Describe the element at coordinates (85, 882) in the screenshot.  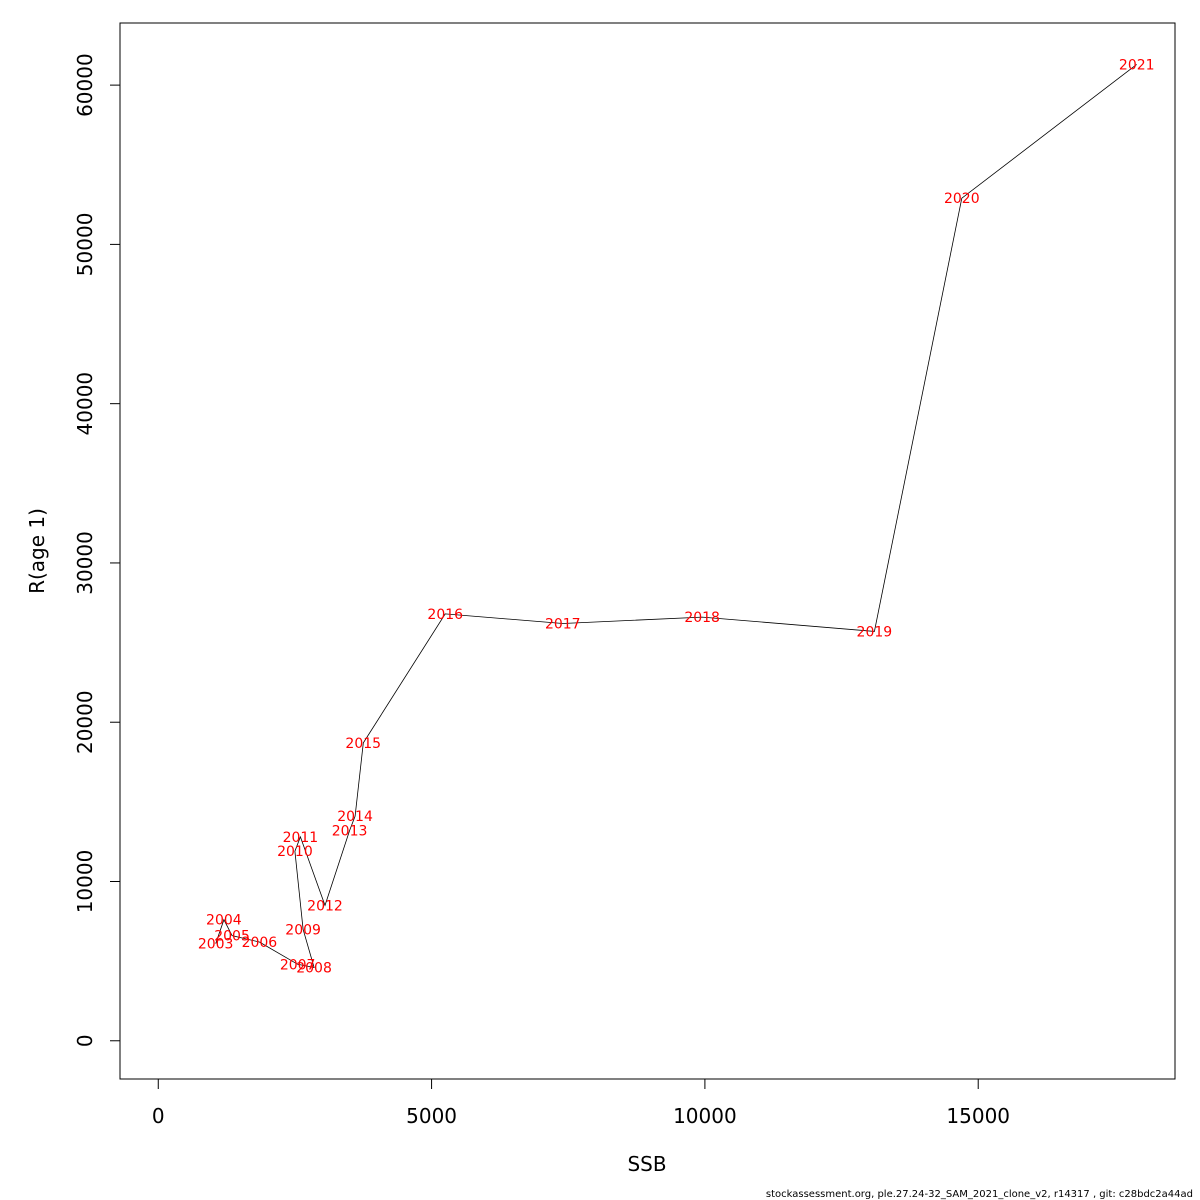
I see `y-tick-label: 10000` at that location.